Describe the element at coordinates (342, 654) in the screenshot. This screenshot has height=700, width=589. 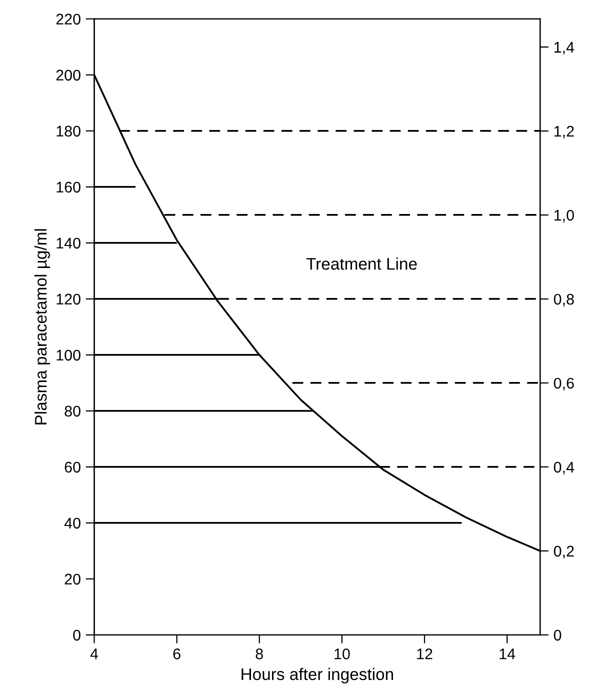
I see `x-tick-label: 10` at that location.